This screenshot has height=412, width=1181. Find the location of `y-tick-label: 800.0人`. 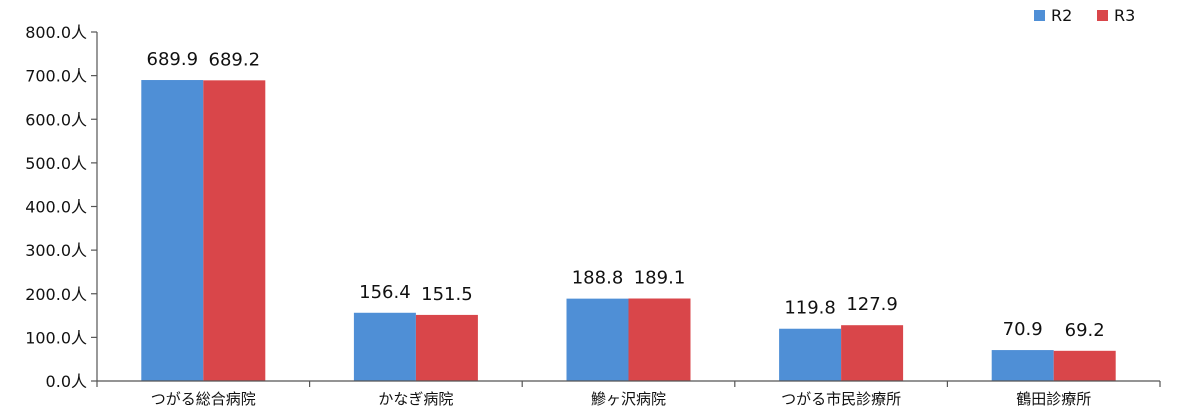

y-tick-label: 800.0人 is located at coordinates (56, 32).